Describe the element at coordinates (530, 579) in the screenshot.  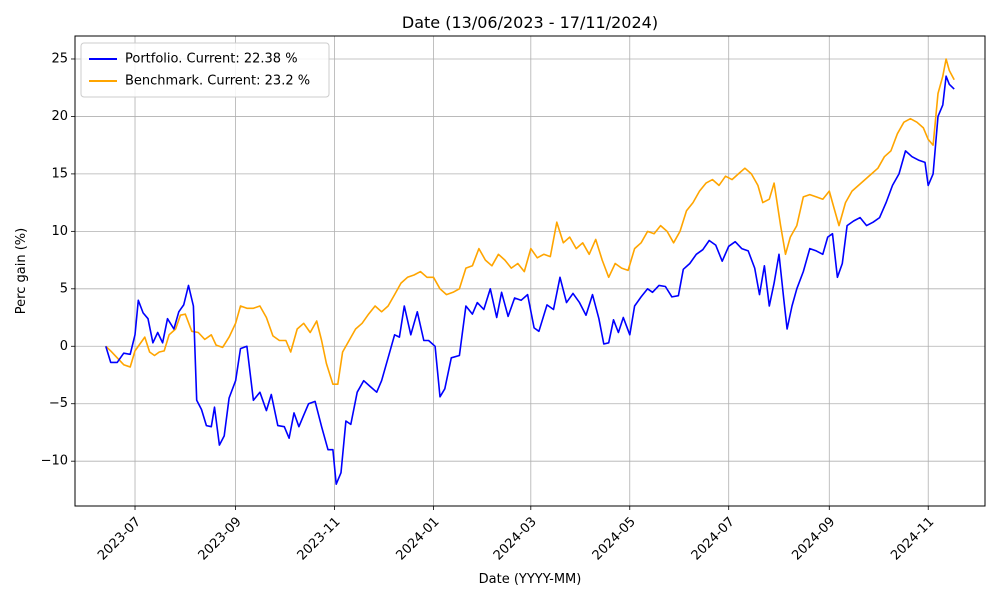
I see `x-axis-label: Date (YYYY-MM)` at that location.